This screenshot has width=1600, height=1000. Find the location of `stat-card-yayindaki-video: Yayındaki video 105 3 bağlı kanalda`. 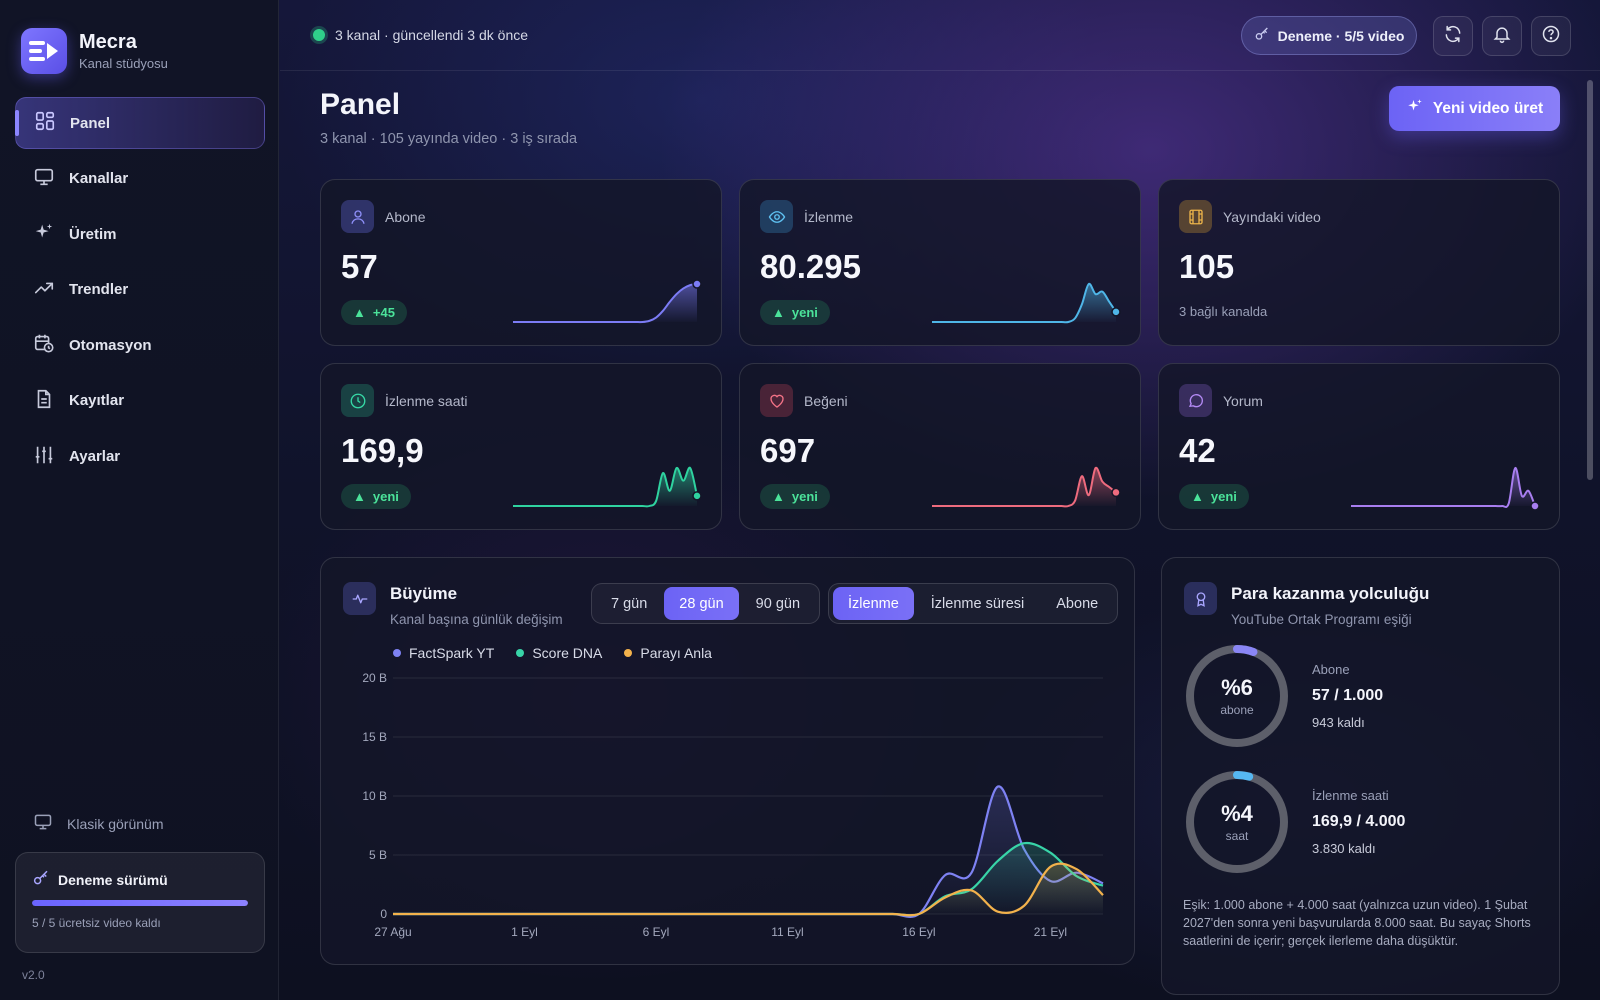

stat-card-yayindaki-video: Yayındaki video 105 3 bağlı kanalda is located at coordinates (1359, 262).